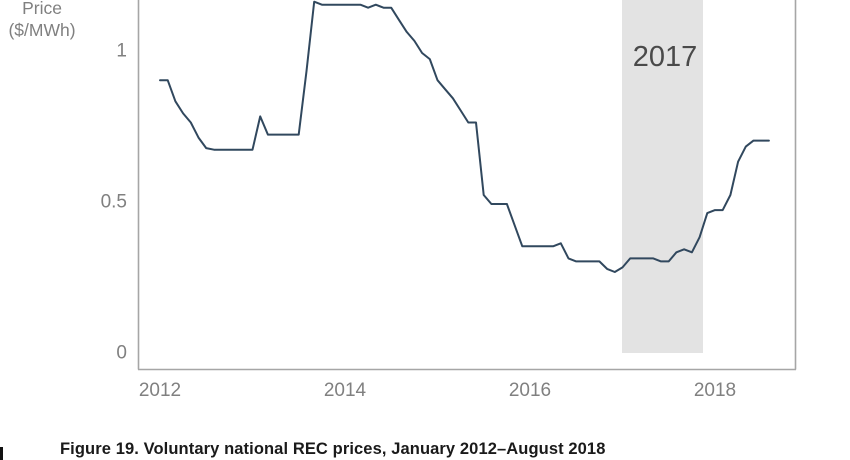  I want to click on x-axis-tick-labels: 2012 2014 2016 2018, so click(437, 390).